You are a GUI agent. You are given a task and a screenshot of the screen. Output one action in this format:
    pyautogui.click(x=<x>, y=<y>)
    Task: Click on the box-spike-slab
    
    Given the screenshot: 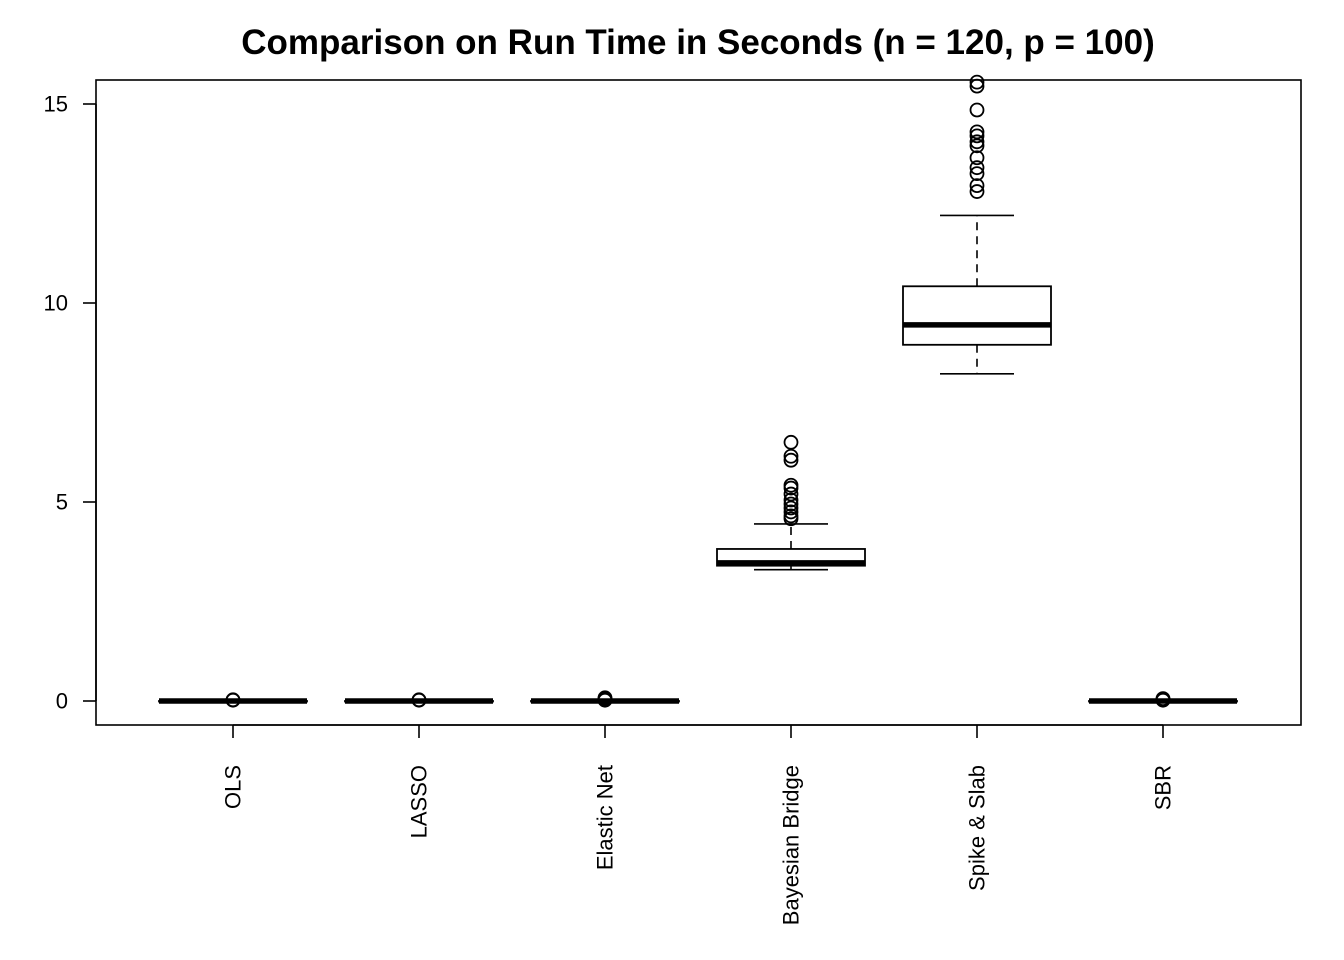 What is the action you would take?
    pyautogui.click(x=977, y=224)
    